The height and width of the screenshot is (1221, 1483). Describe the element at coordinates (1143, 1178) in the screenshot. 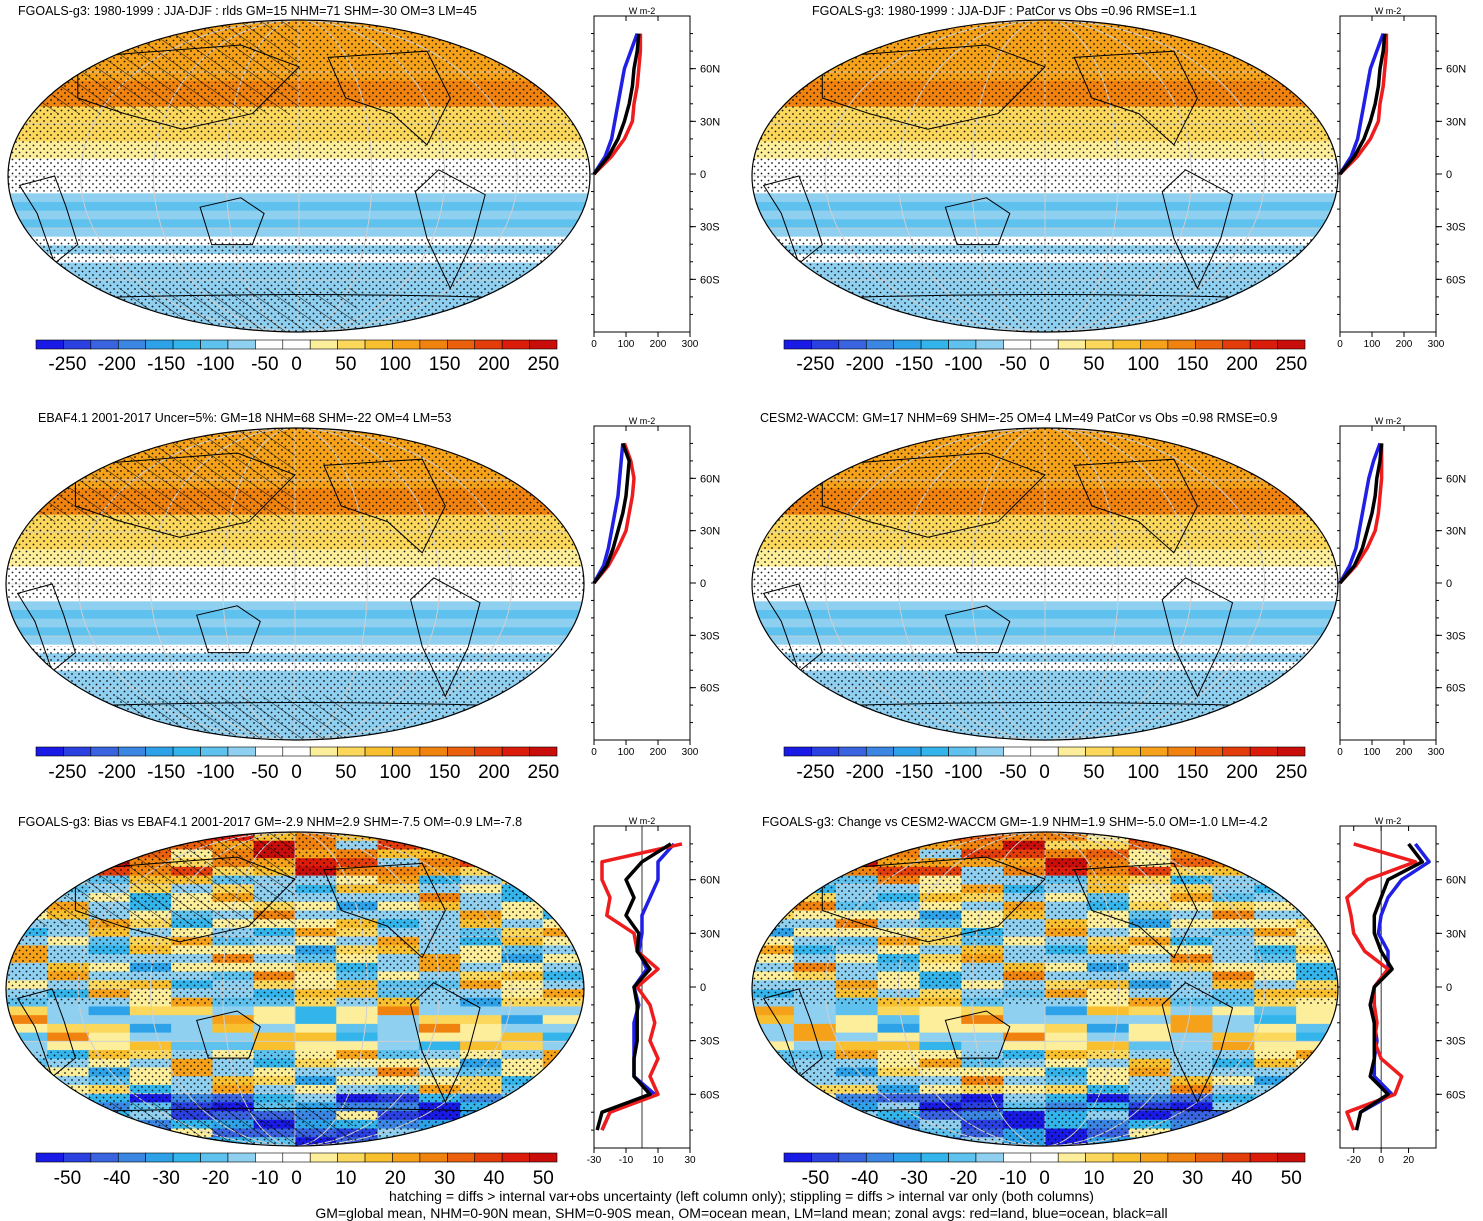

I see `colorbar-tick-label: 20` at that location.